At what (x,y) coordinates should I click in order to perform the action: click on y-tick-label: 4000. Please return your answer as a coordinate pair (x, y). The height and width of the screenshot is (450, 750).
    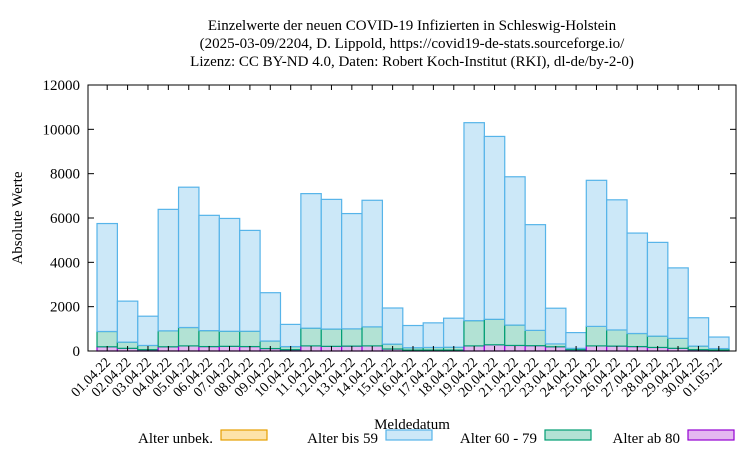
    Looking at the image, I should click on (65, 263).